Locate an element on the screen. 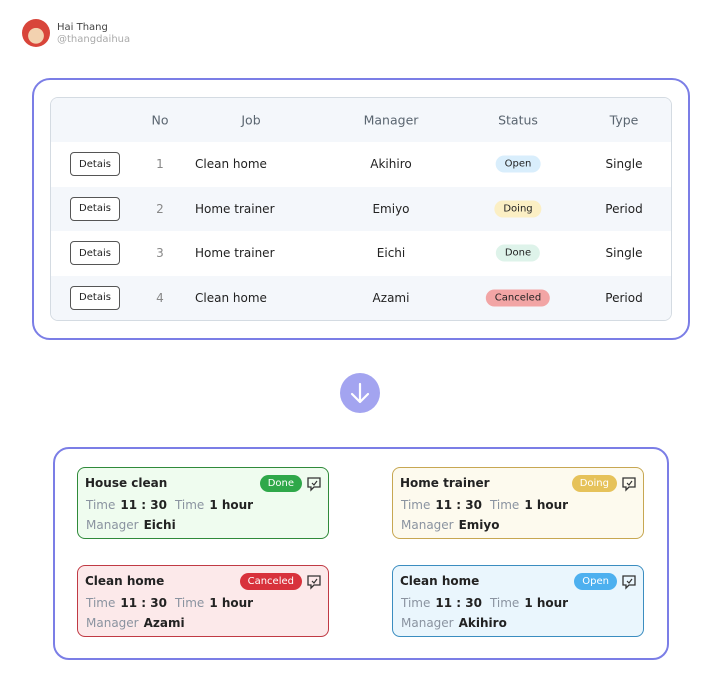 This screenshot has width=720, height=692. arrow-down is located at coordinates (360, 393).